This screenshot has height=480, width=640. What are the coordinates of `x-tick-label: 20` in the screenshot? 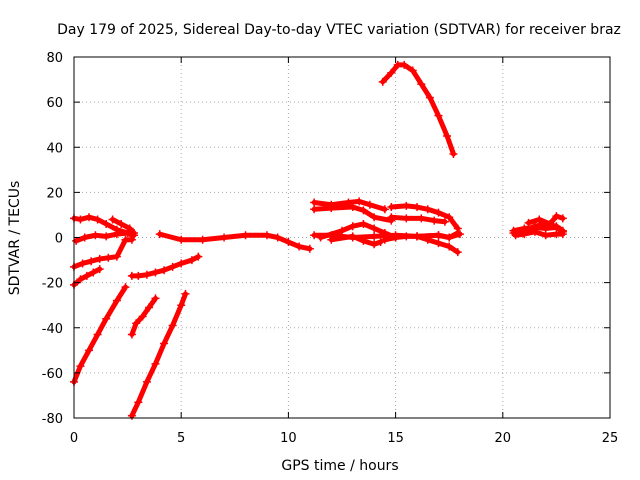 It's located at (503, 438).